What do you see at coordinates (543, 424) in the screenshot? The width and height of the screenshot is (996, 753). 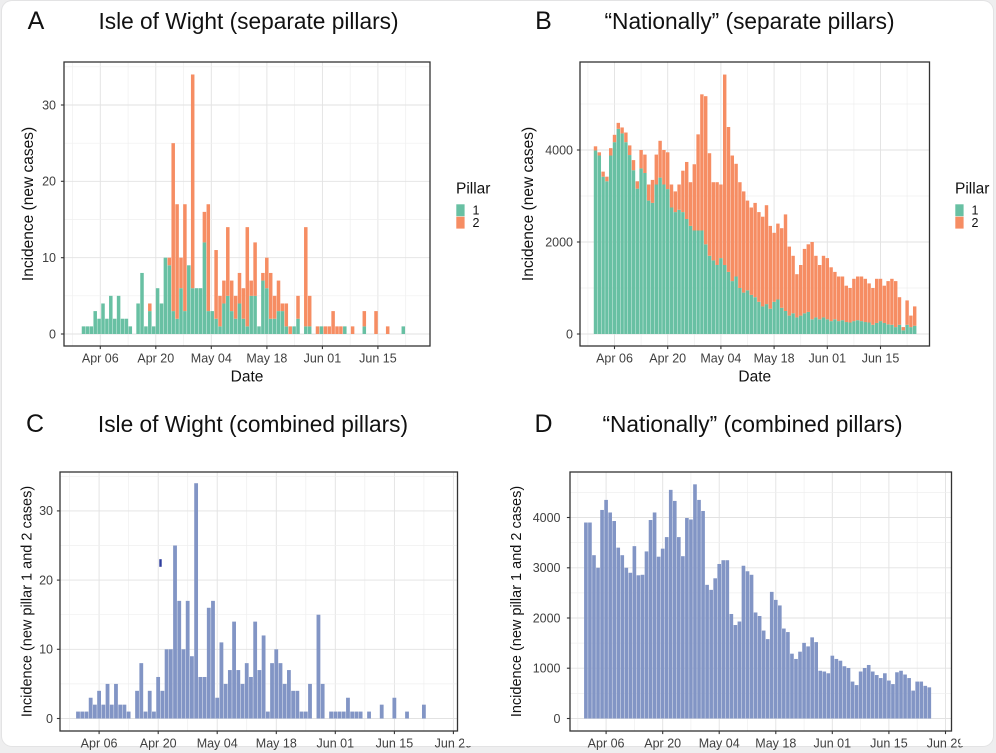 I see `svg-text: D` at bounding box center [543, 424].